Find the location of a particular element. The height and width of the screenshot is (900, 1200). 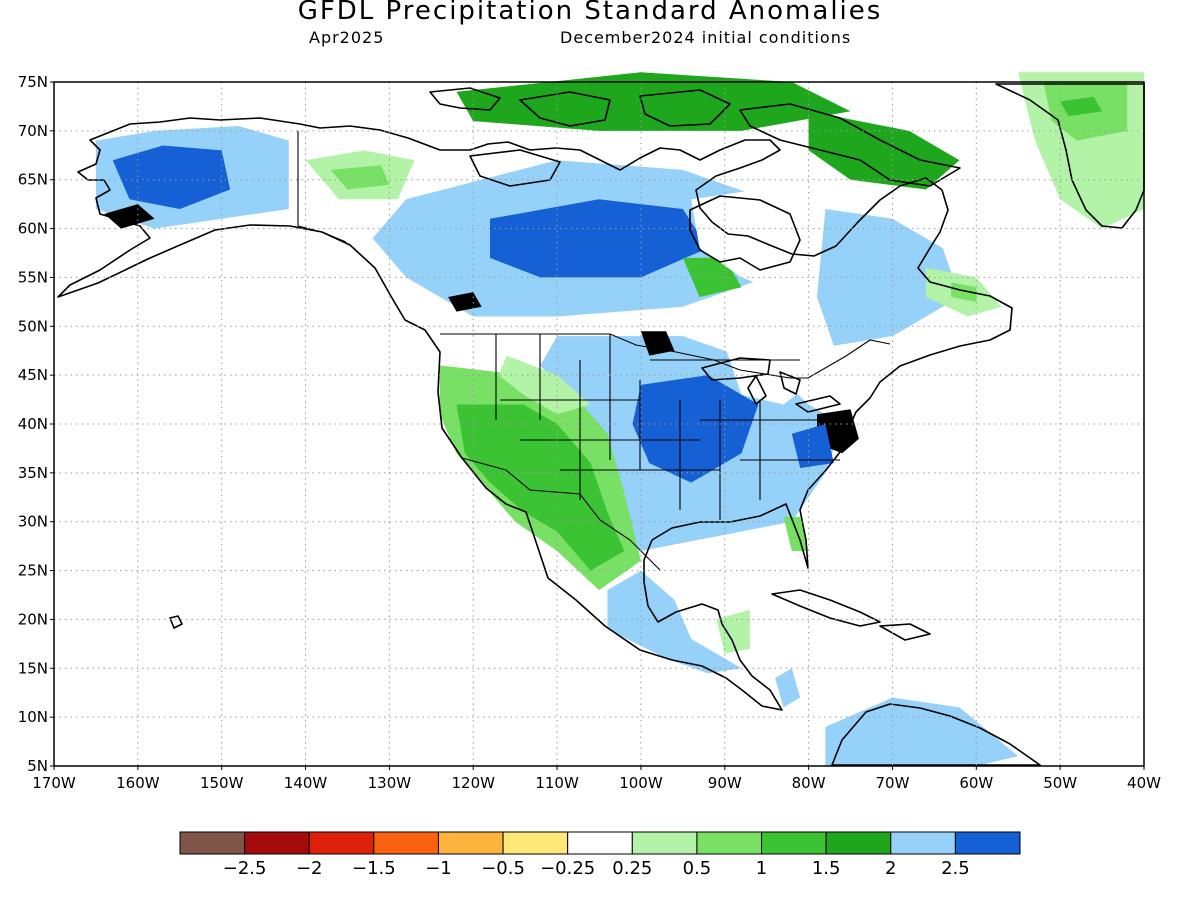

lat-tick-label: 15N is located at coordinates (33, 668).